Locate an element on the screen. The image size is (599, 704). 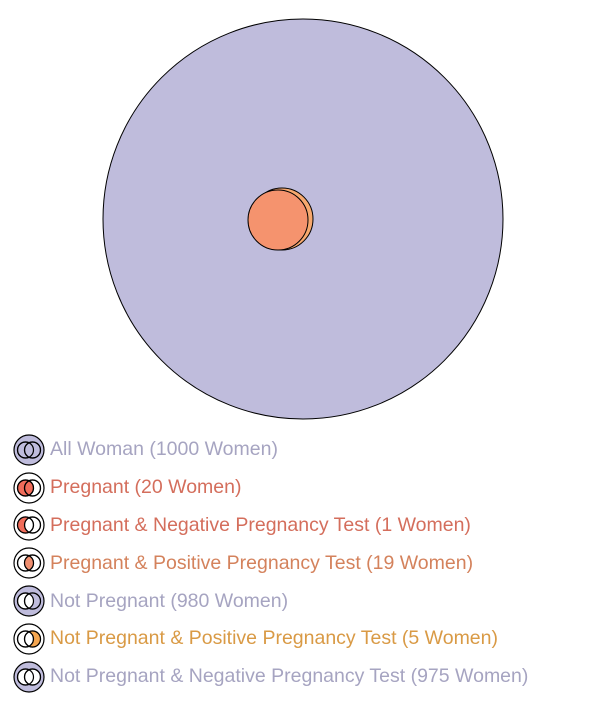
legend-item: All Woman (1000 Women) is located at coordinates (304, 450).